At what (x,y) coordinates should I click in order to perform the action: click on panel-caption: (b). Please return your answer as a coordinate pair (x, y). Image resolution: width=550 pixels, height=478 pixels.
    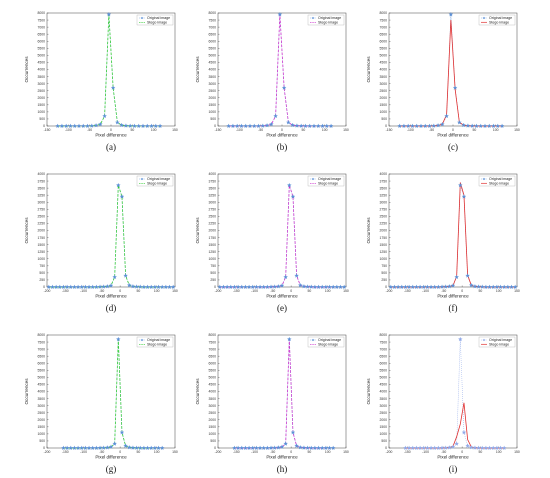
    Looking at the image, I should click on (282, 147).